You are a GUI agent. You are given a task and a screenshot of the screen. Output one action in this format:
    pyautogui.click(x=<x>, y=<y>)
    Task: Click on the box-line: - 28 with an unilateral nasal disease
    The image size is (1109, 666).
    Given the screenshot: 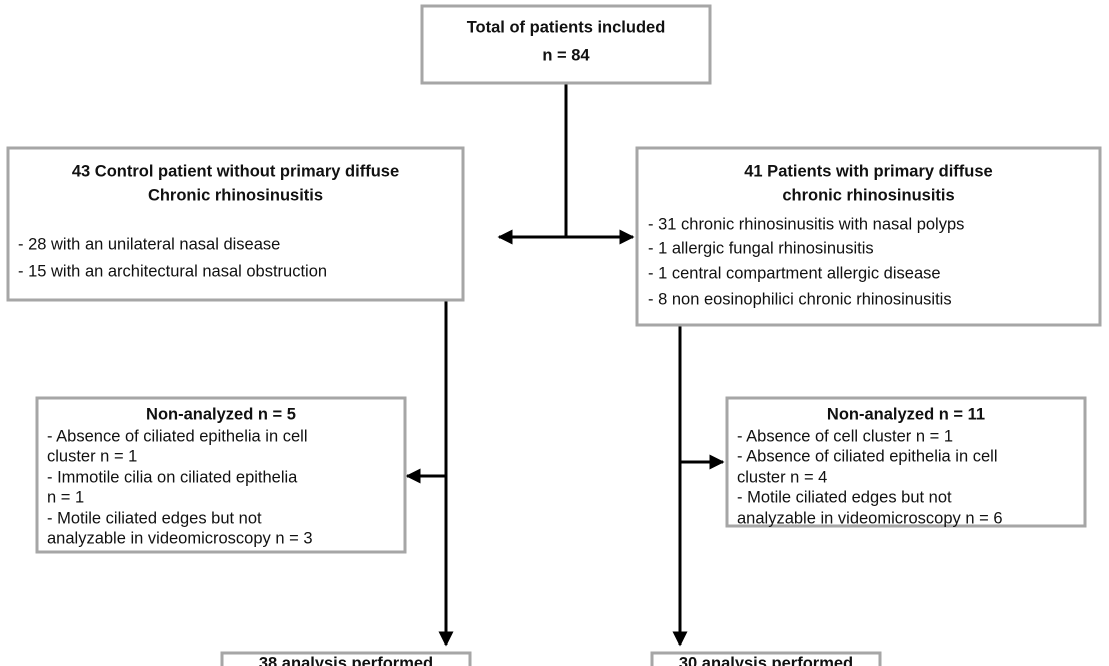 What is the action you would take?
    pyautogui.click(x=149, y=244)
    